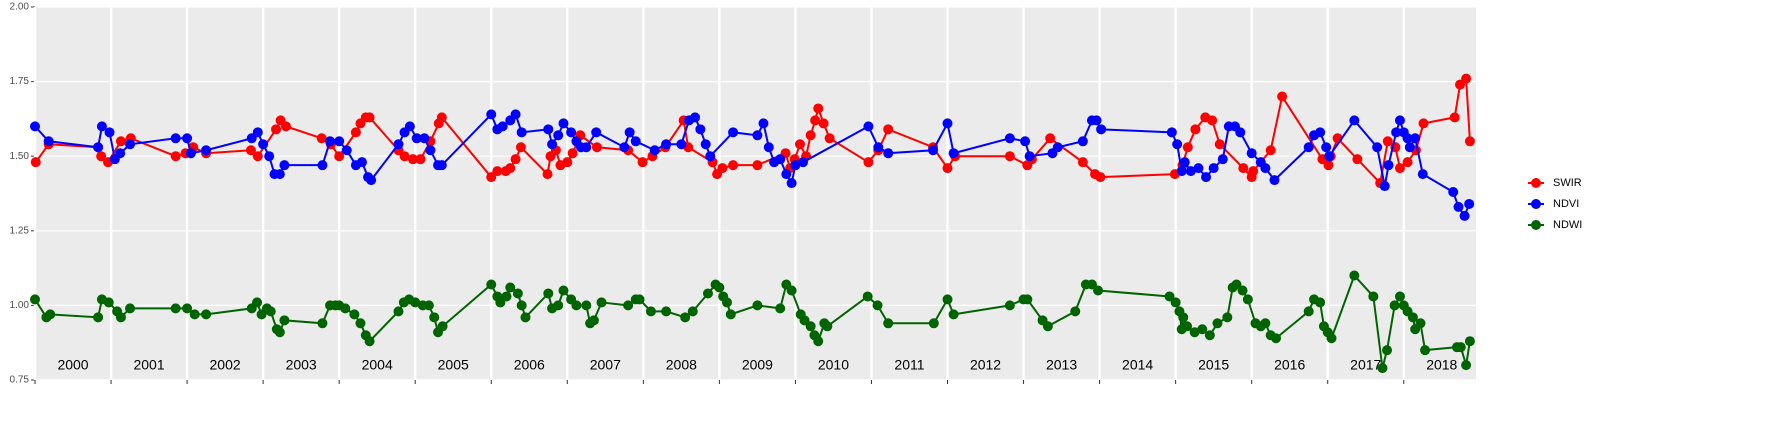 The image size is (1773, 442). I want to click on y-tick-label: 1.75, so click(20, 81).